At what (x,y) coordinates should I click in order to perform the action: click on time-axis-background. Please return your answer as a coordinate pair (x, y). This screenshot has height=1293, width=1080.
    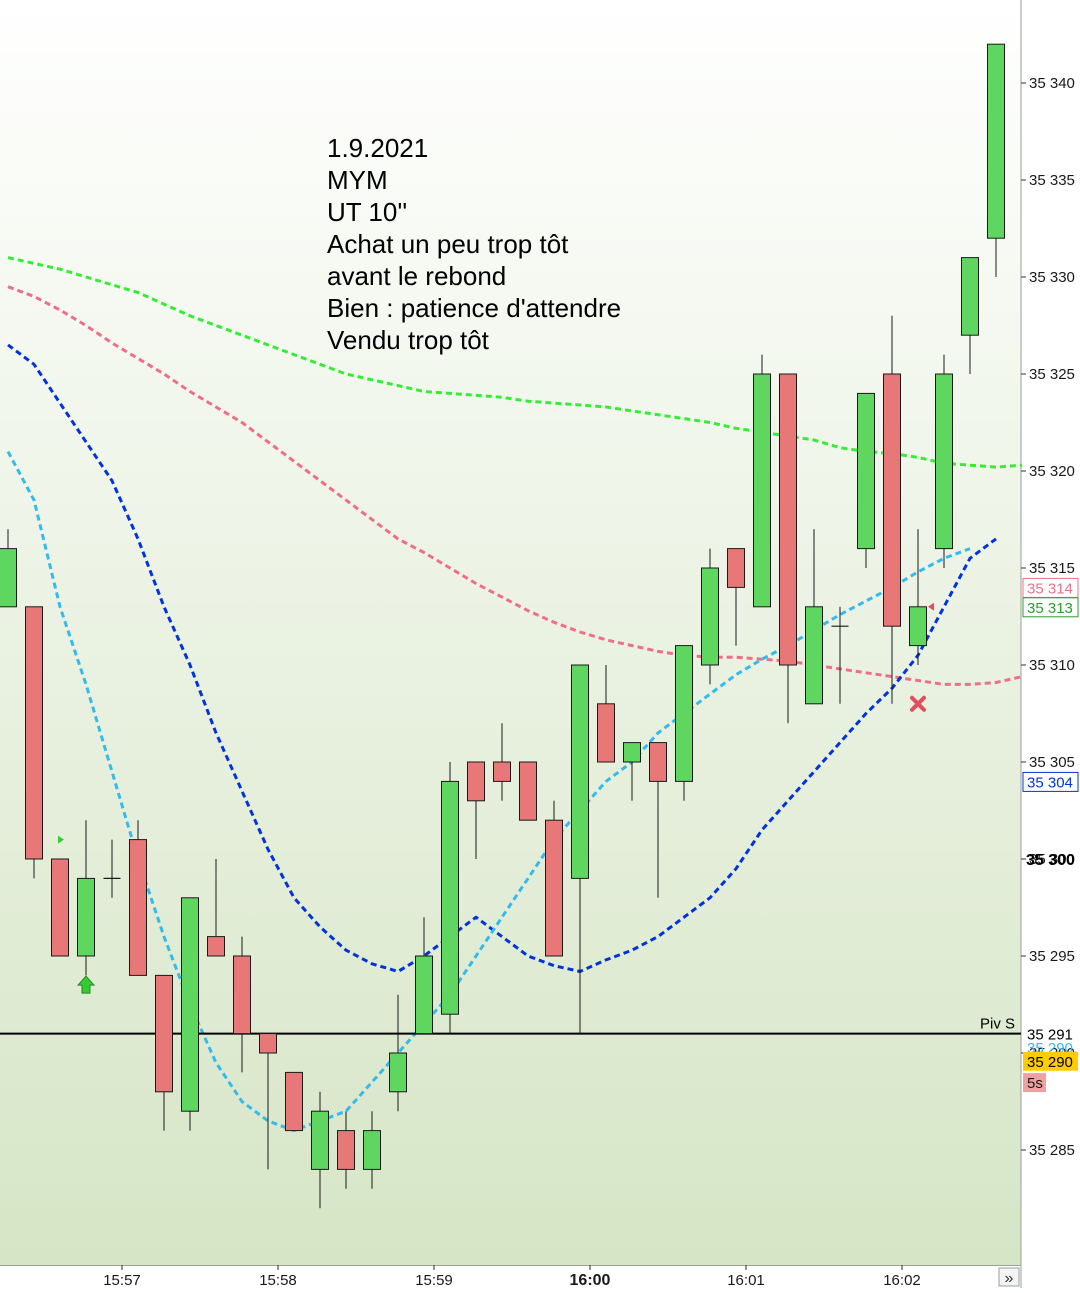
    Looking at the image, I should click on (510, 1276).